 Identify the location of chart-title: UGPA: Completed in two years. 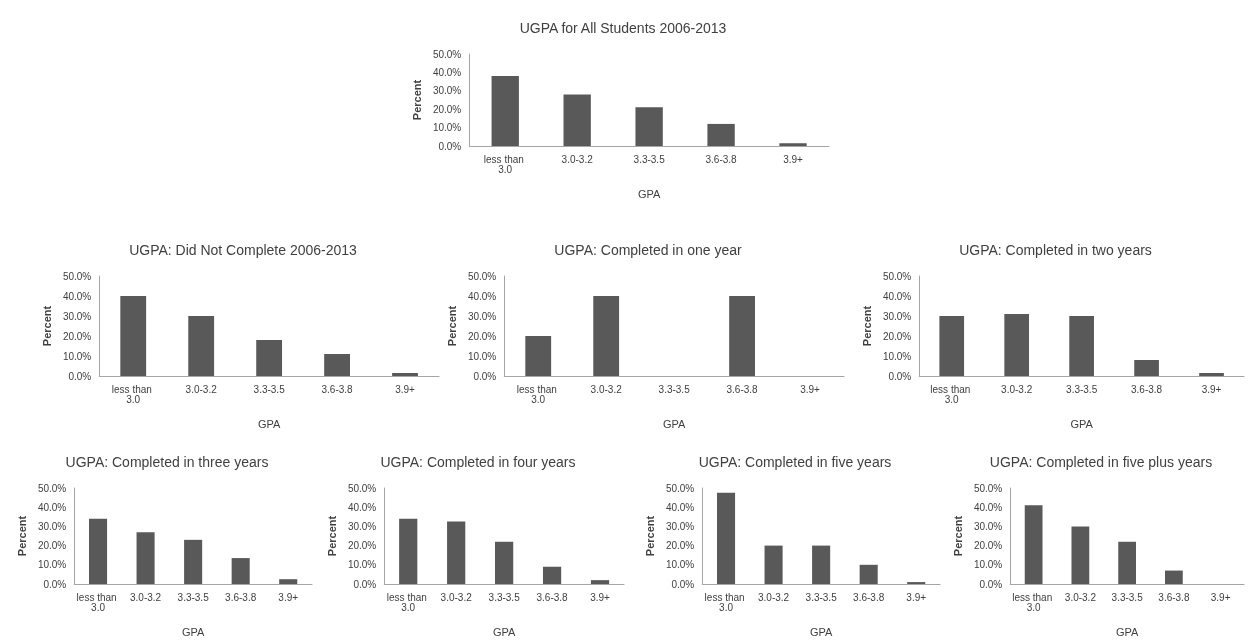
(1055, 250).